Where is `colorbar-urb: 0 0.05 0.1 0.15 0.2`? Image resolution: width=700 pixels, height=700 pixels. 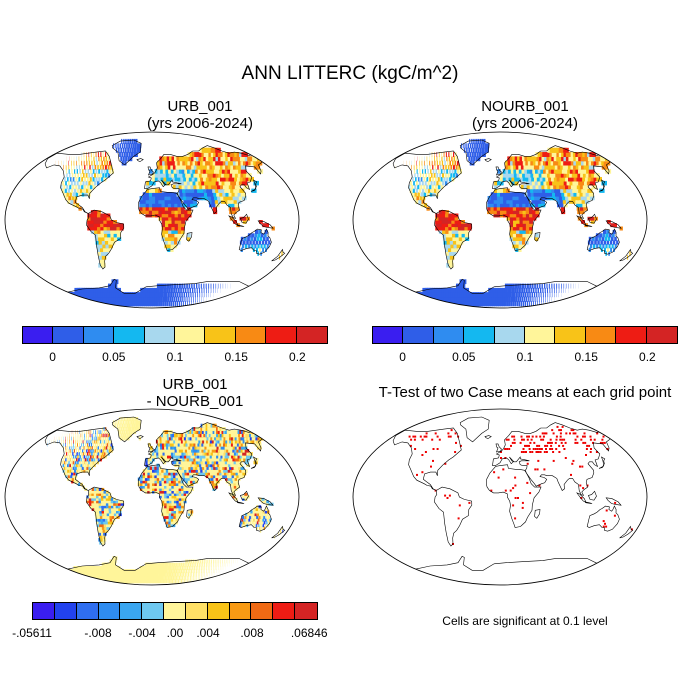 colorbar-urb: 0 0.05 0.1 0.15 0.2 is located at coordinates (175, 348).